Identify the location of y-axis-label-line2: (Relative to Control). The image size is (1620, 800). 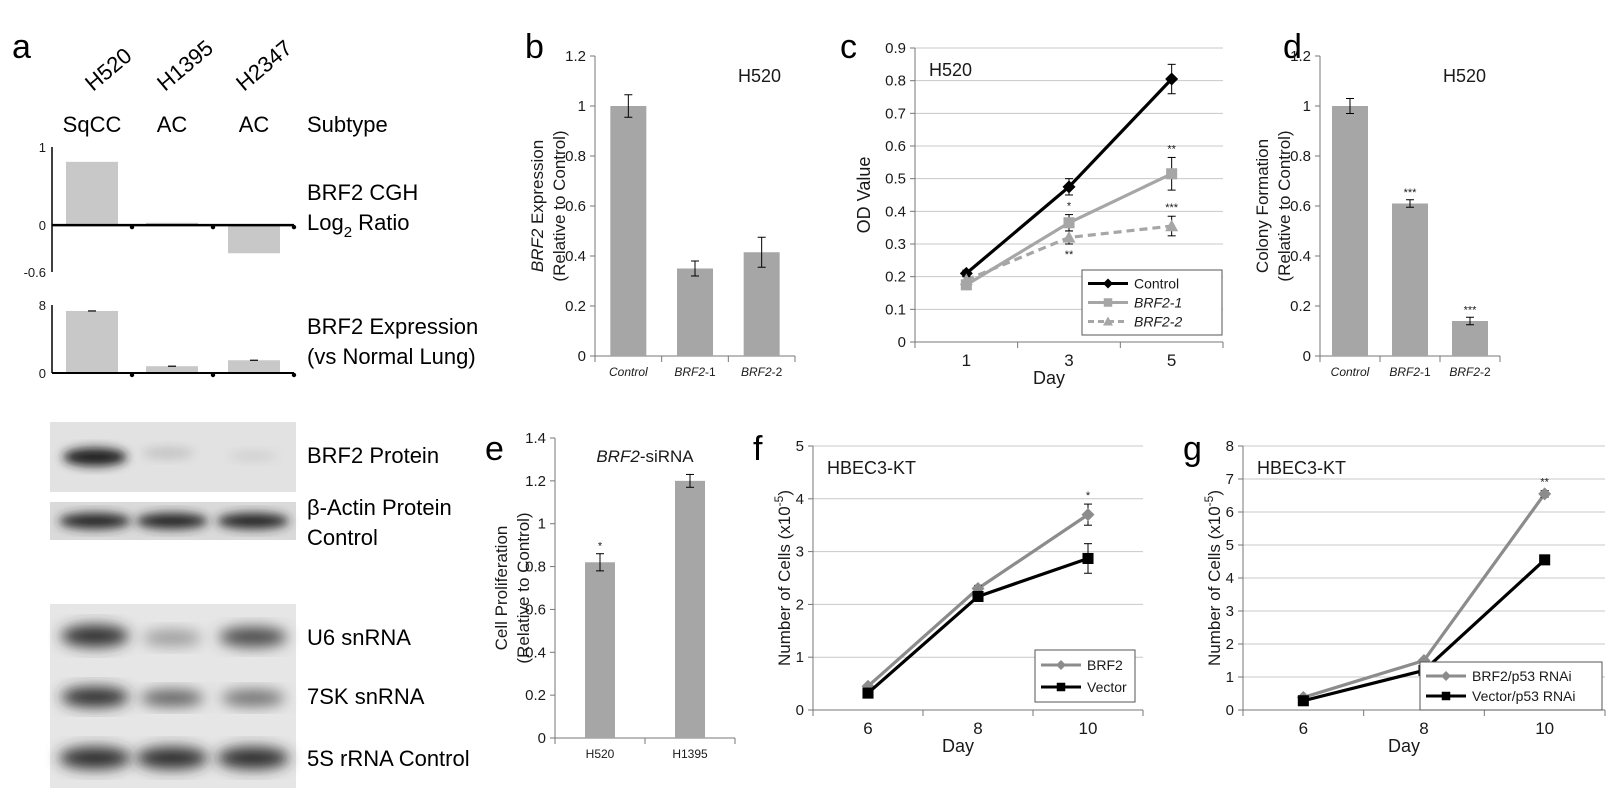
(1284, 205).